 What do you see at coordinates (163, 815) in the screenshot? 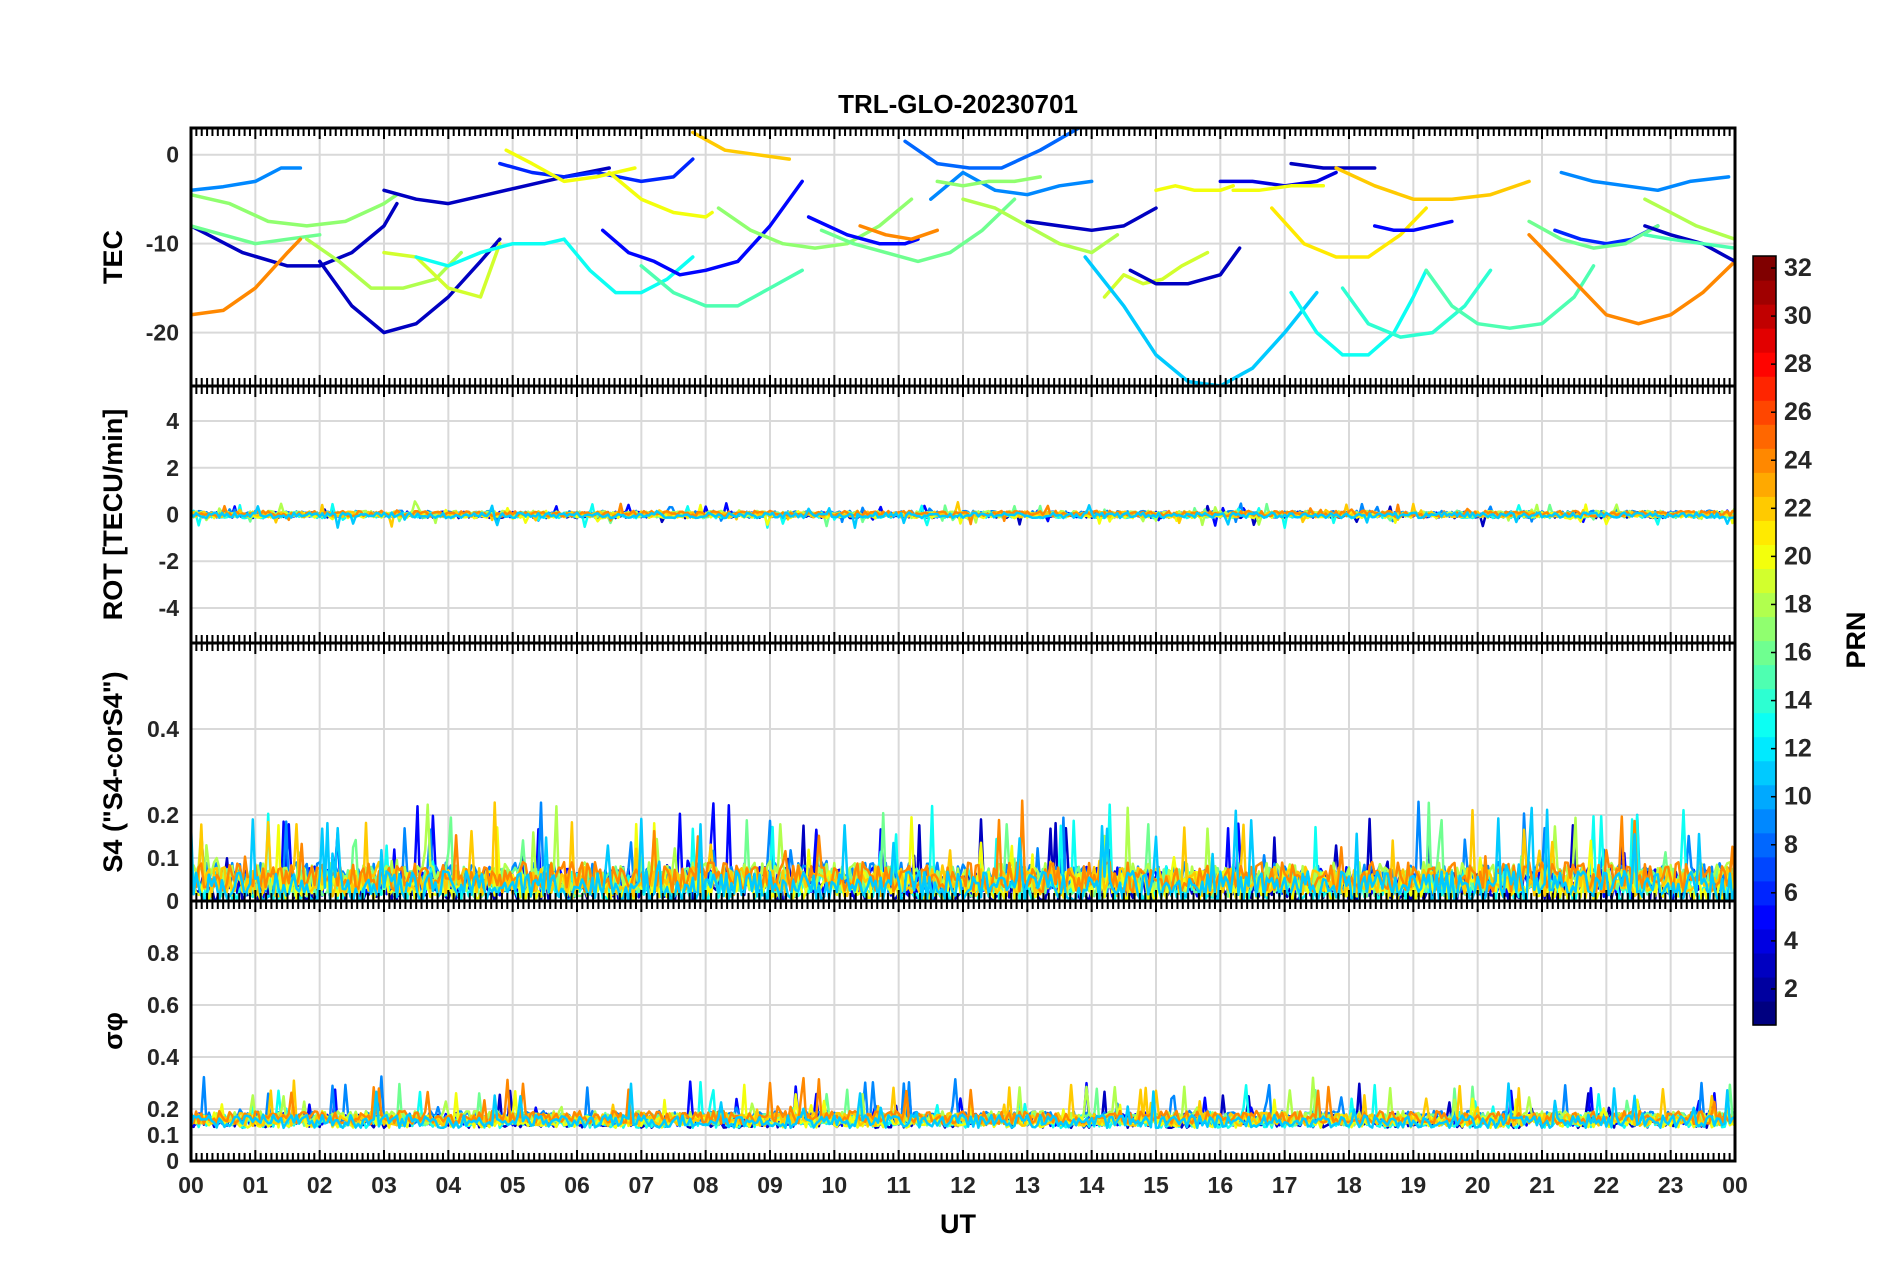
I see `y-tick-label: 0.2` at bounding box center [163, 815].